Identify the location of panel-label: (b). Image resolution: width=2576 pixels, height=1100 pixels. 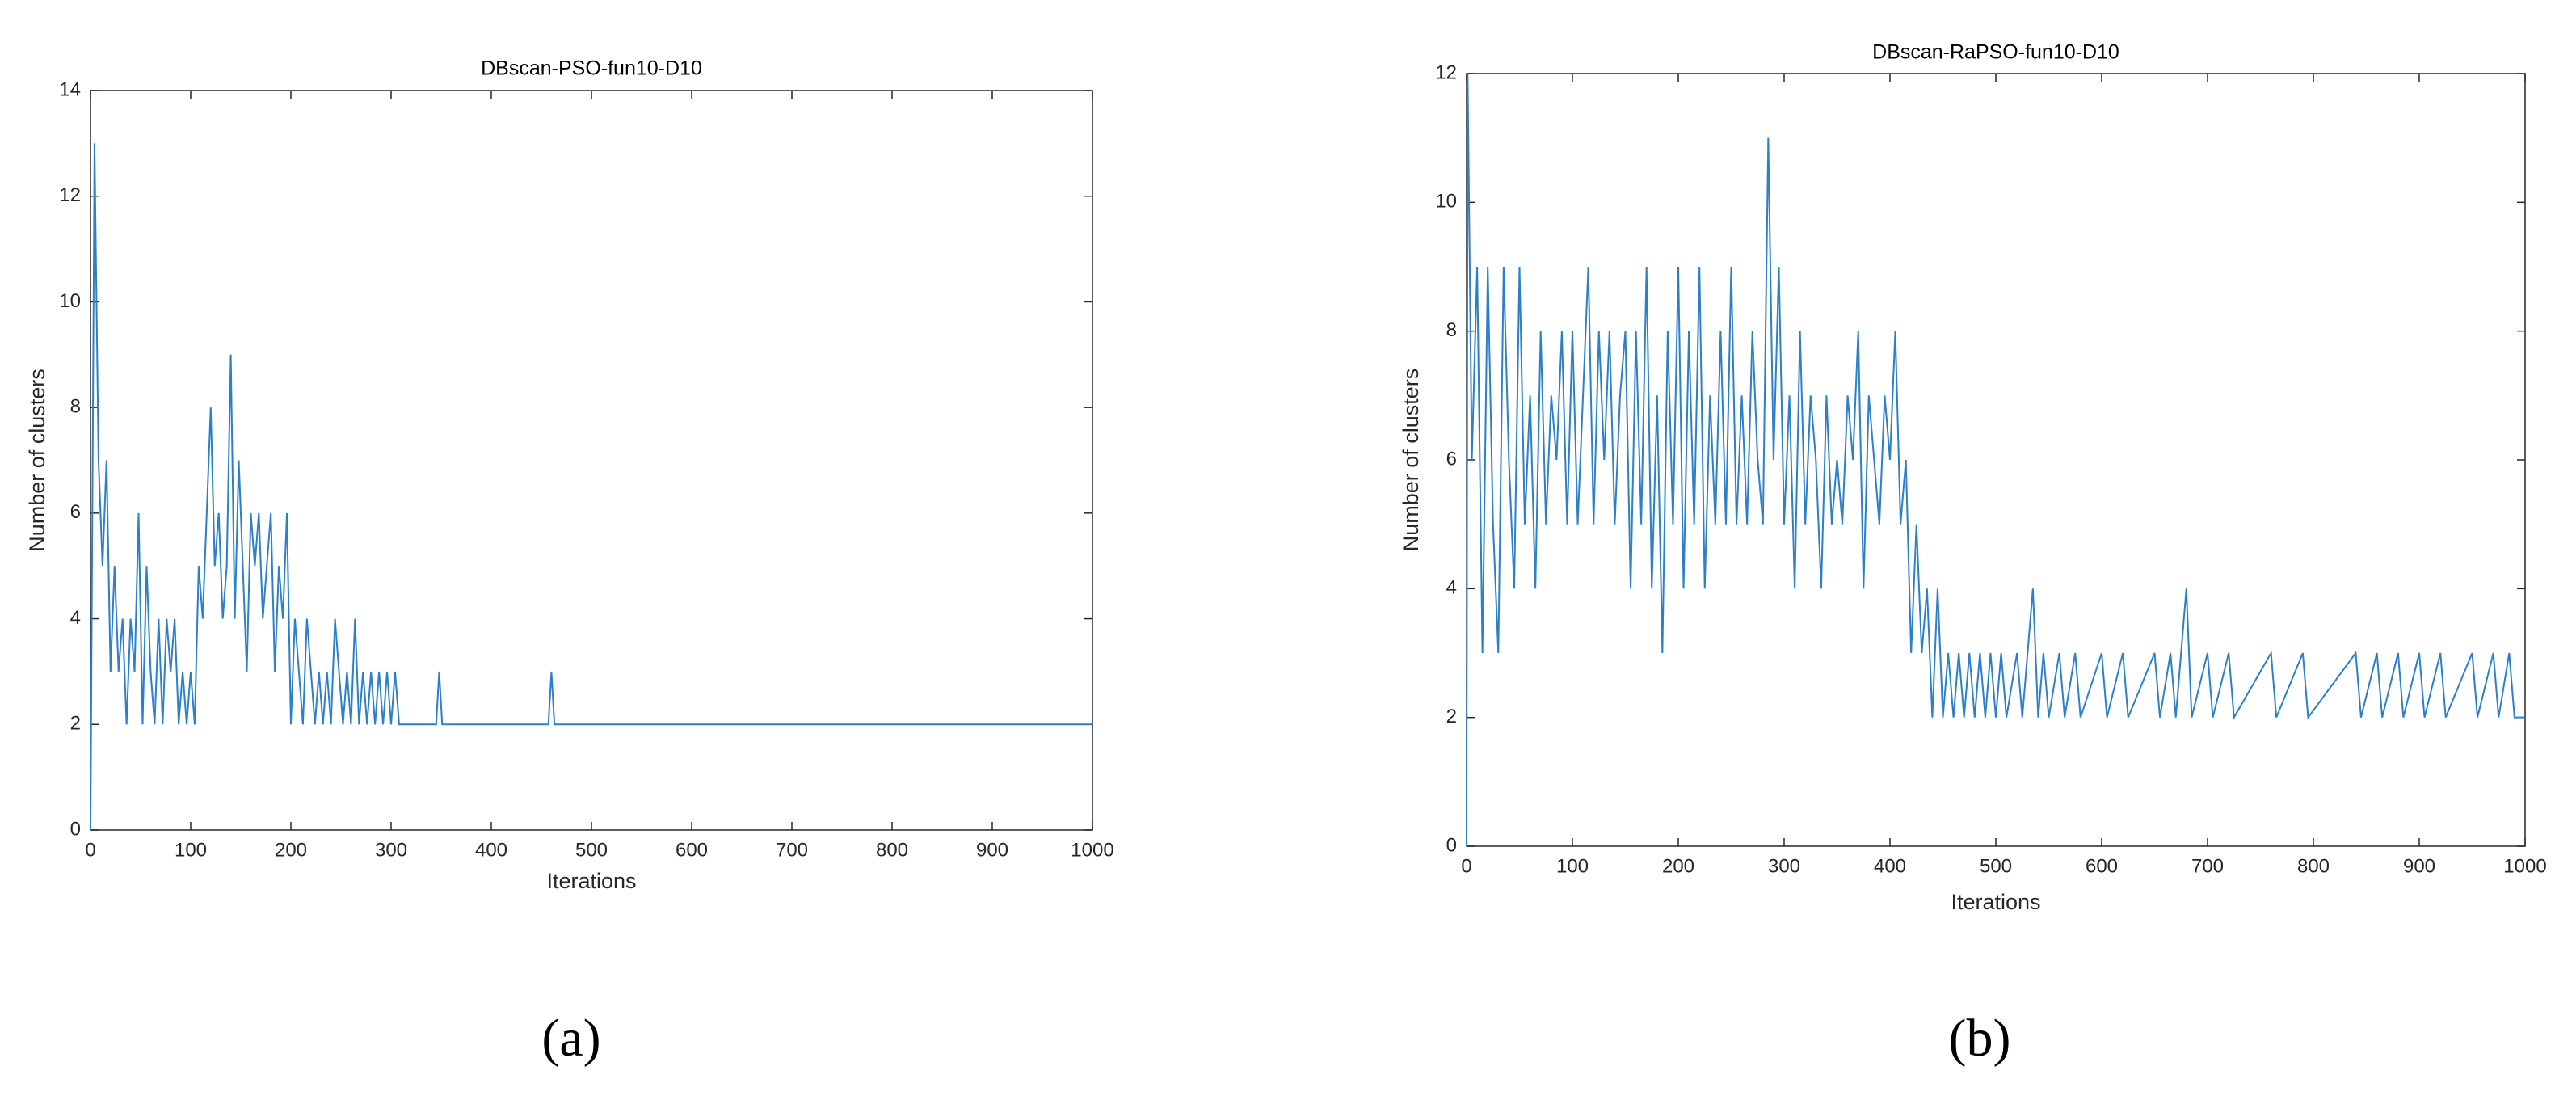
(1980, 1038).